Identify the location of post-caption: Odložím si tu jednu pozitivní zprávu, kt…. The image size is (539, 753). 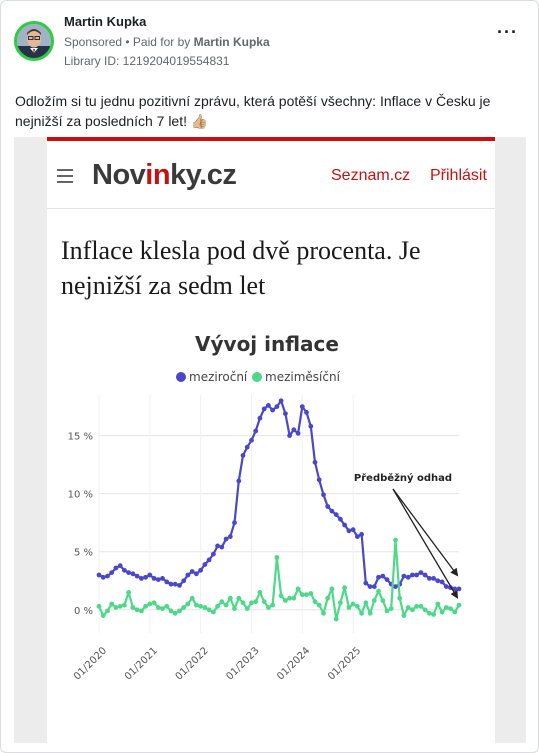
(253, 111).